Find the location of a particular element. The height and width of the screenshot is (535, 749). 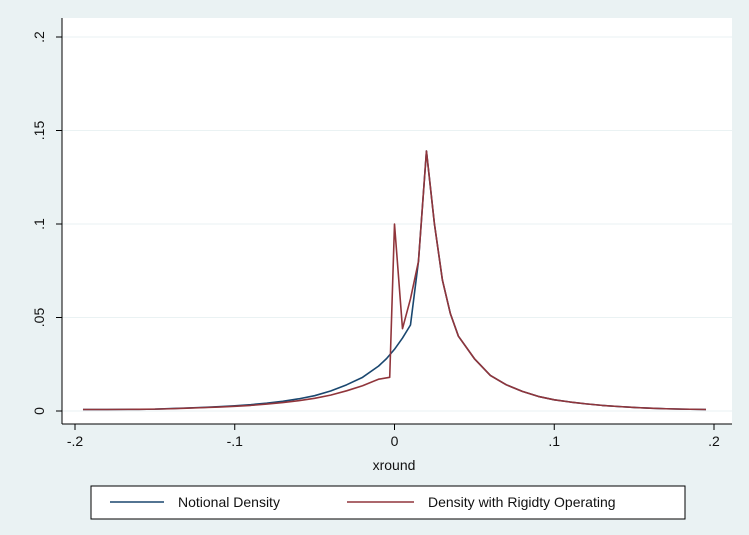

x-tick-label: -.2 is located at coordinates (75, 441).